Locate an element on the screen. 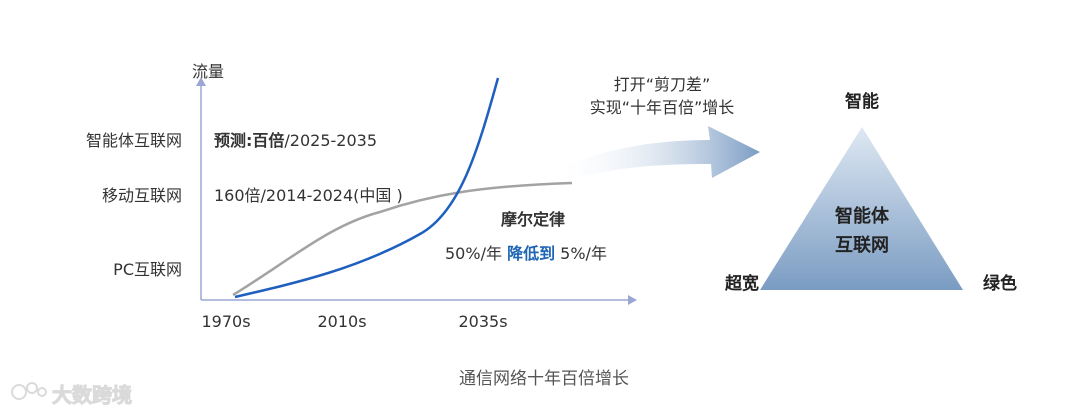 Image resolution: width=1080 pixels, height=415 pixels. moore-law-title: 摩尔定律 is located at coordinates (533, 219).